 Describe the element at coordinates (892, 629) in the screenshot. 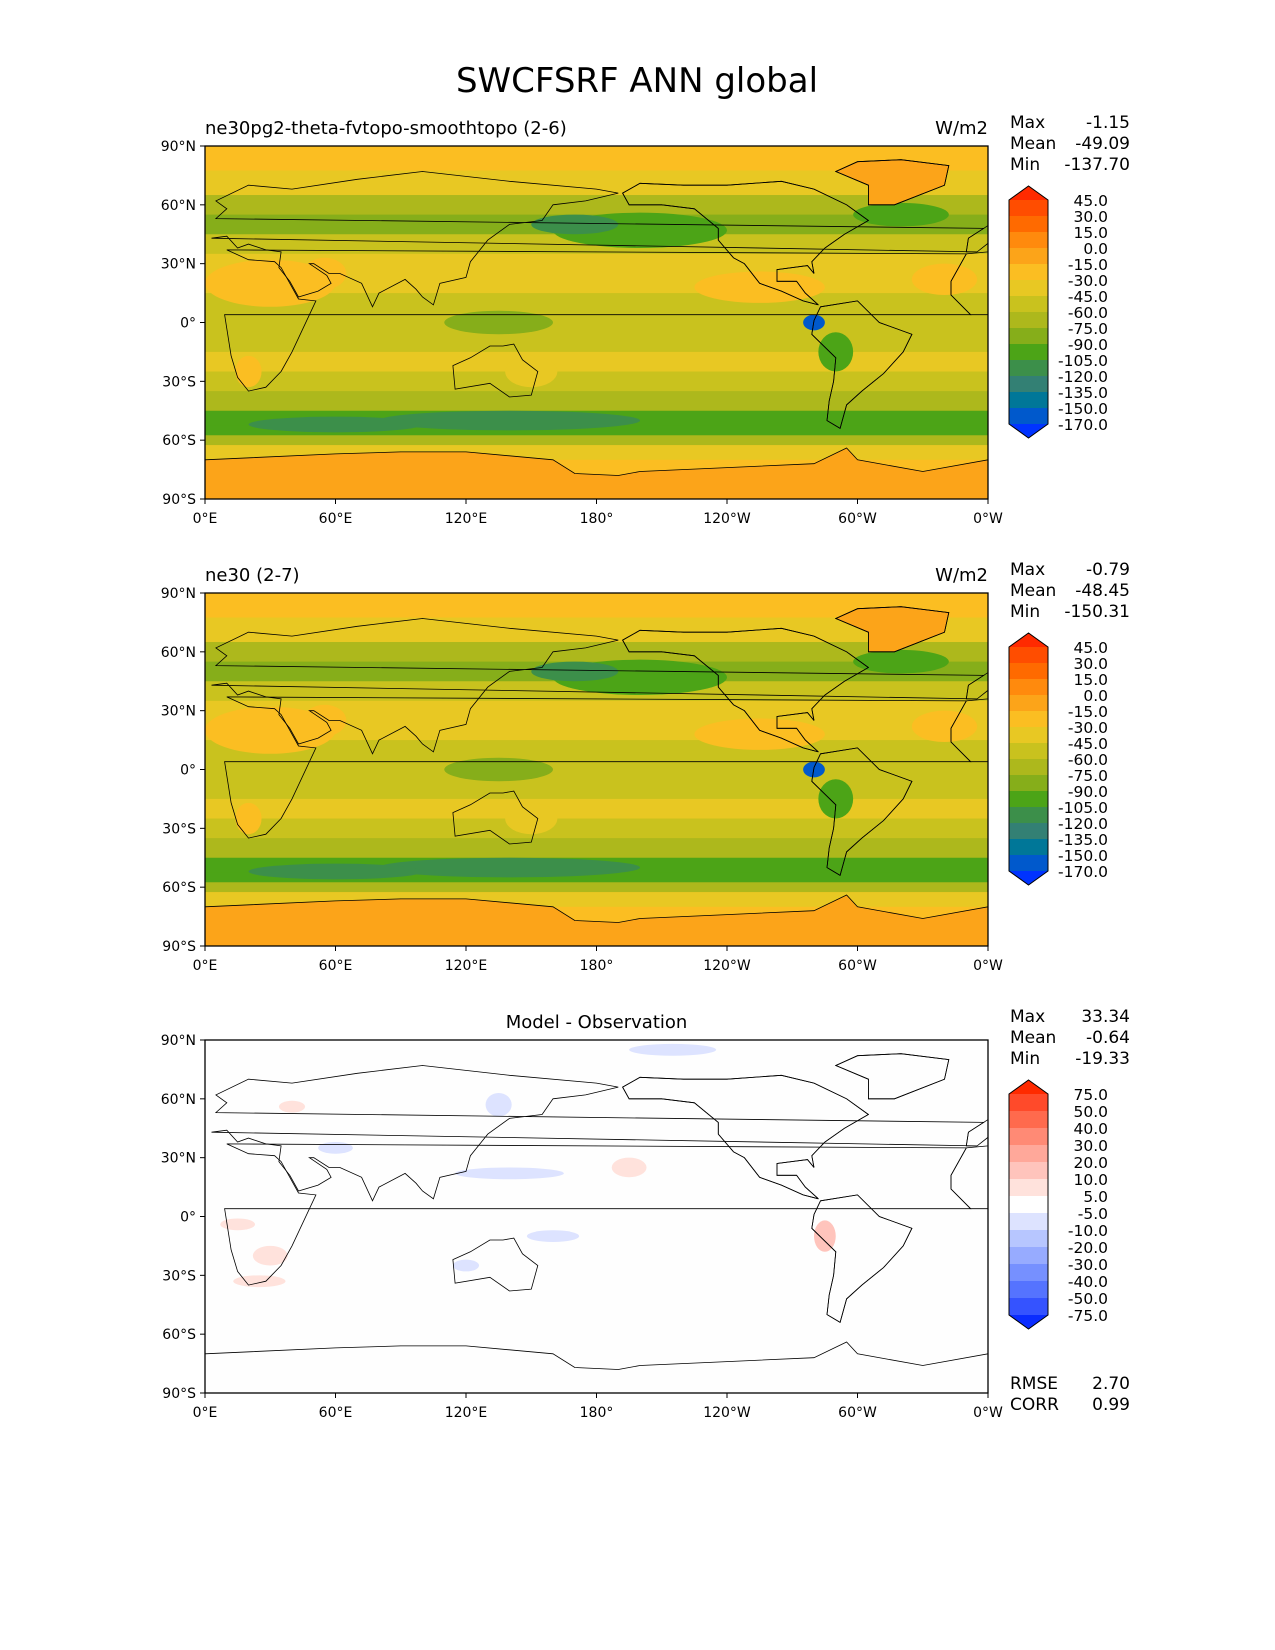

I see `greenland-fill` at that location.